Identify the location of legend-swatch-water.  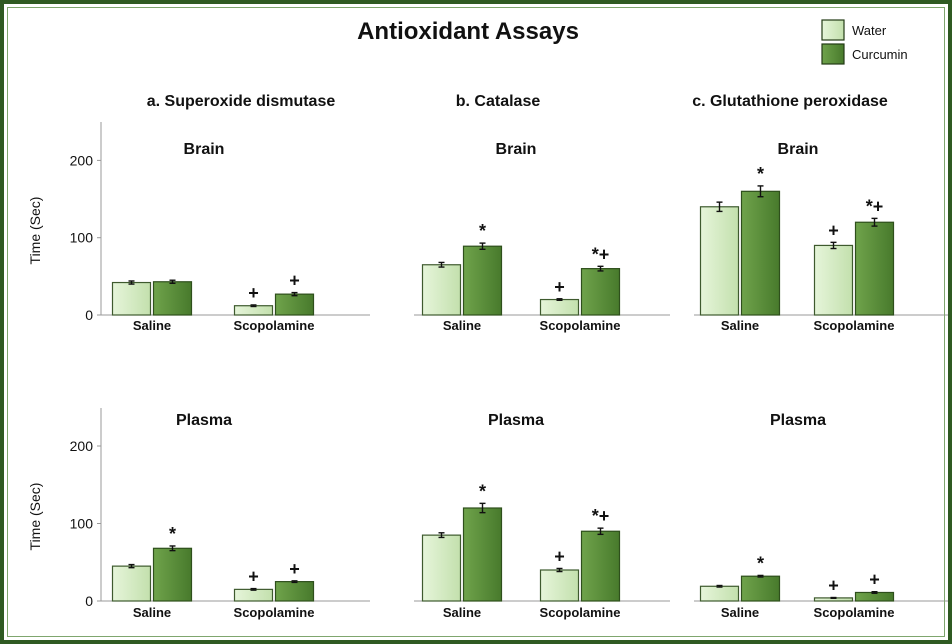
(833, 30).